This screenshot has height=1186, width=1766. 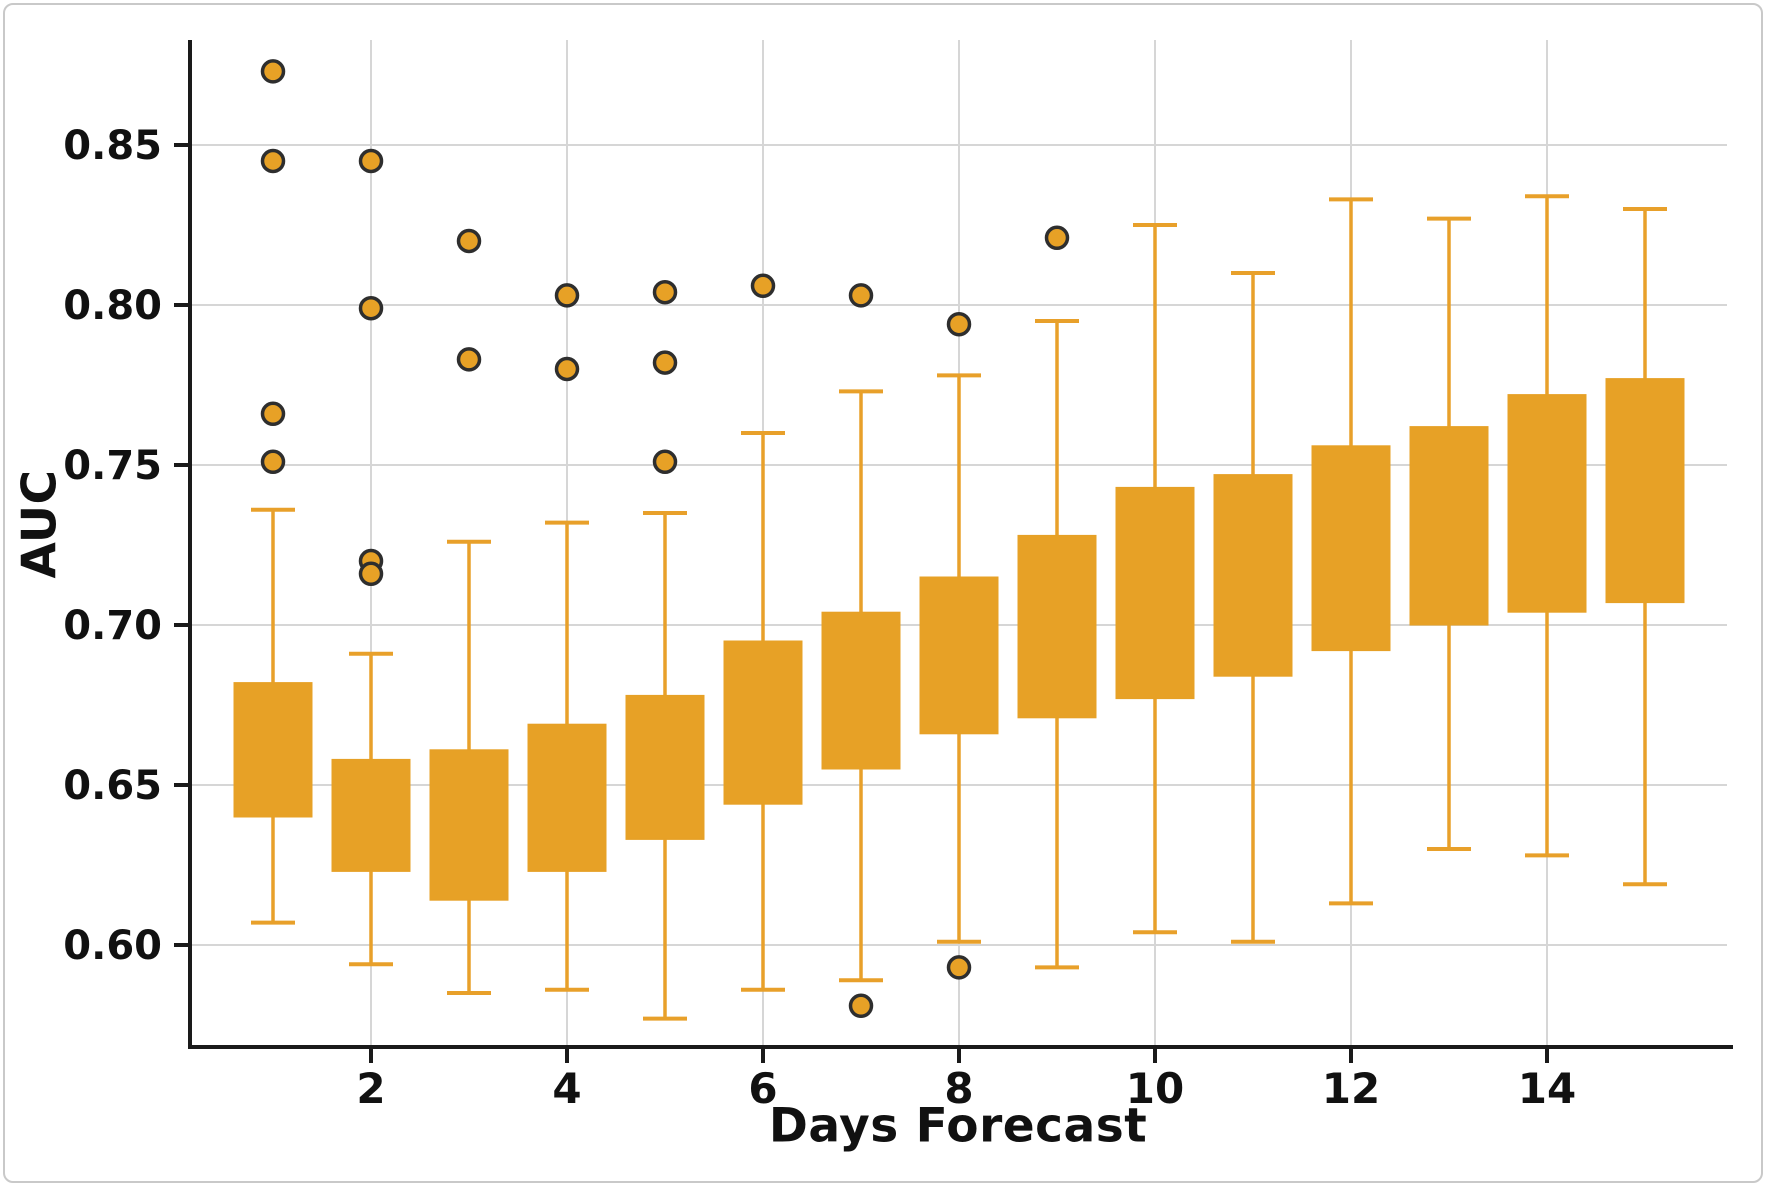 I want to click on x-tick-label: 8, so click(x=958, y=1088).